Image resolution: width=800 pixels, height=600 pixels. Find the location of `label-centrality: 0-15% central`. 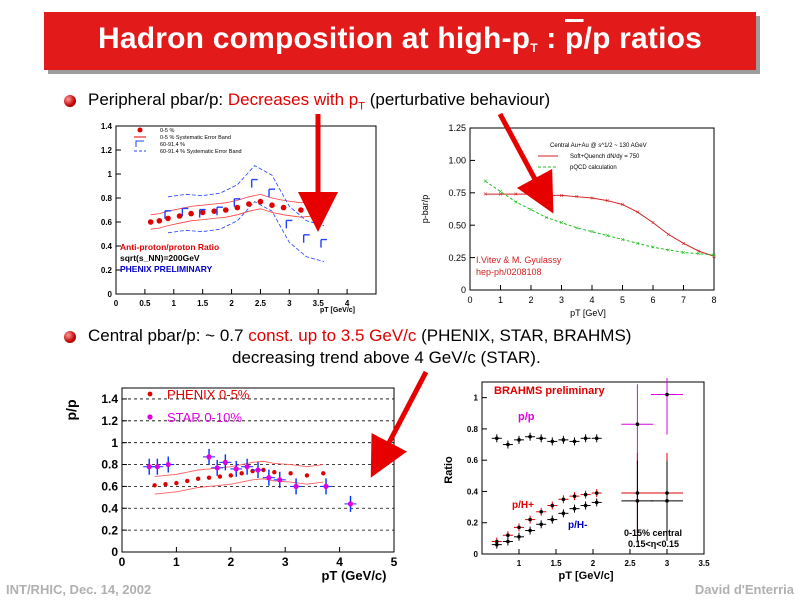

label-centrality: 0-15% central is located at coordinates (653, 533).